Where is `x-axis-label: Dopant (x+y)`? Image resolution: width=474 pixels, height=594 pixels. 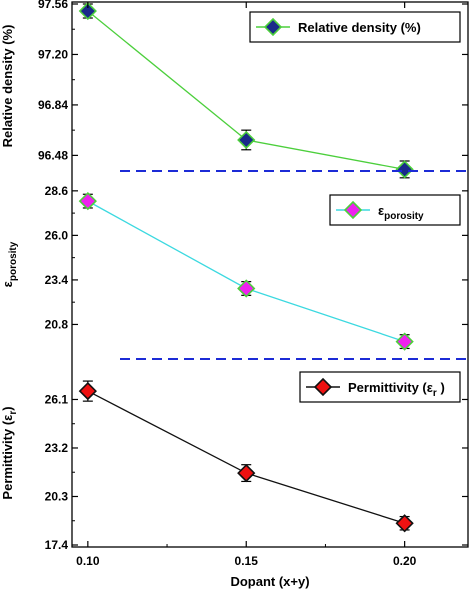
x-axis-label: Dopant (x+y) is located at coordinates (269, 581).